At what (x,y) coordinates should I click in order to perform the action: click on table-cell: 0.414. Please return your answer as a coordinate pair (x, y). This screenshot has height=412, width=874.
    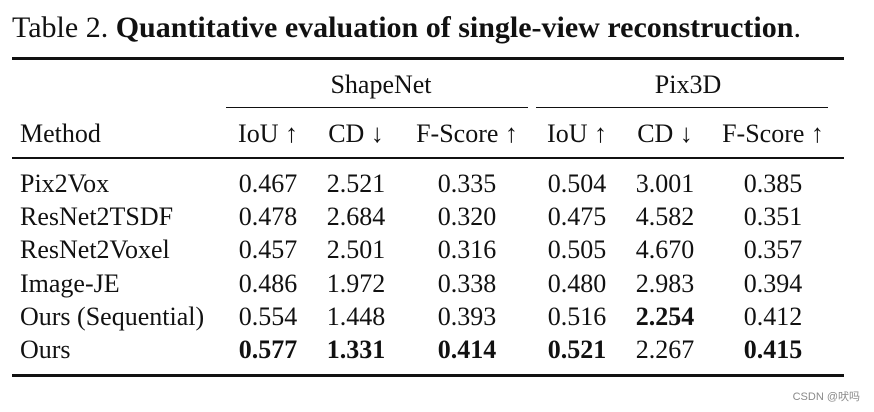
    Looking at the image, I should click on (467, 349).